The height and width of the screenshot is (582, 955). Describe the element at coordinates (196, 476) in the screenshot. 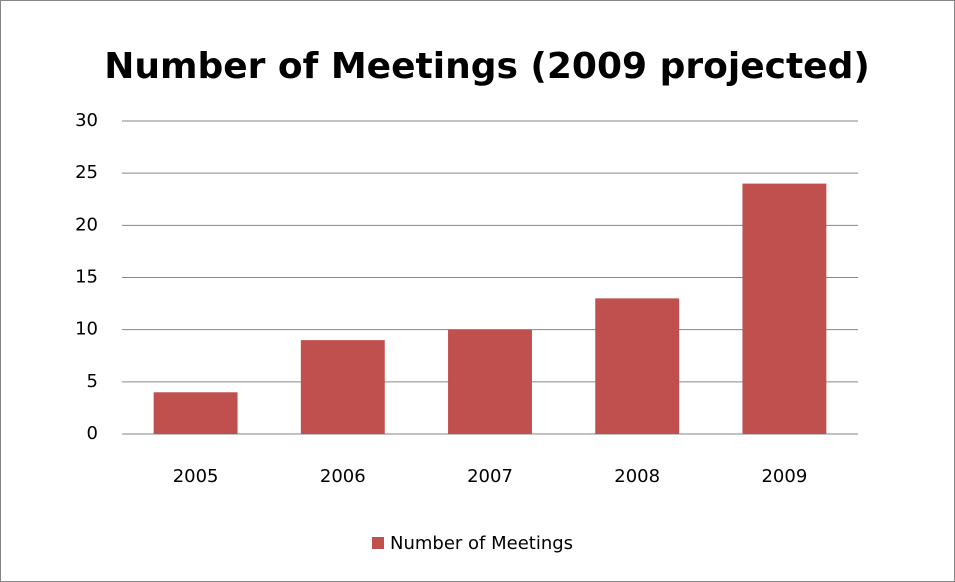

I see `x-tick-label: 2005` at that location.